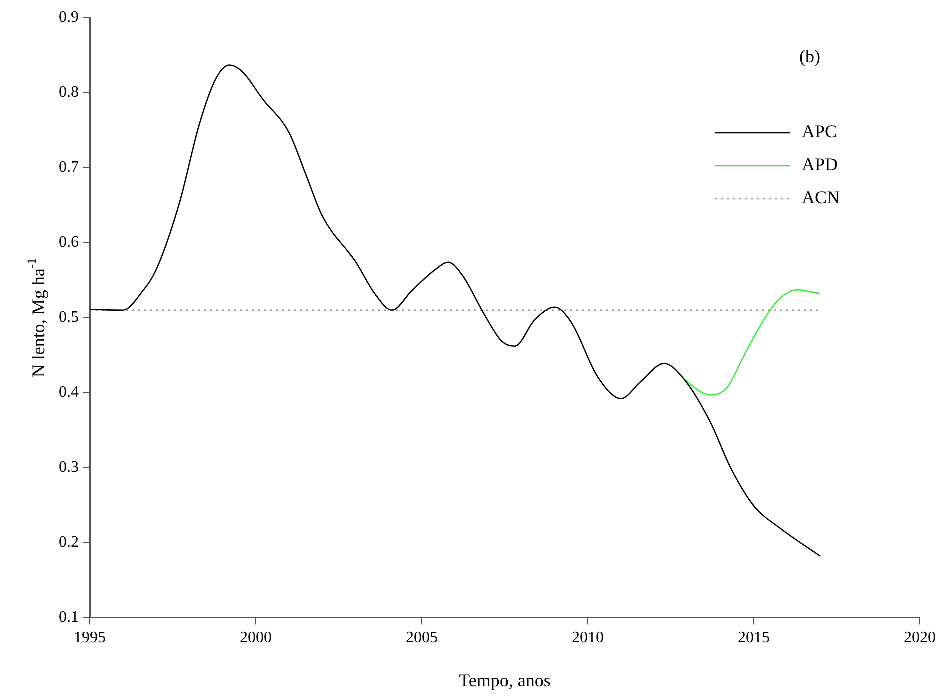  Describe the element at coordinates (69, 543) in the screenshot. I see `y-tick-label: 0.2` at that location.